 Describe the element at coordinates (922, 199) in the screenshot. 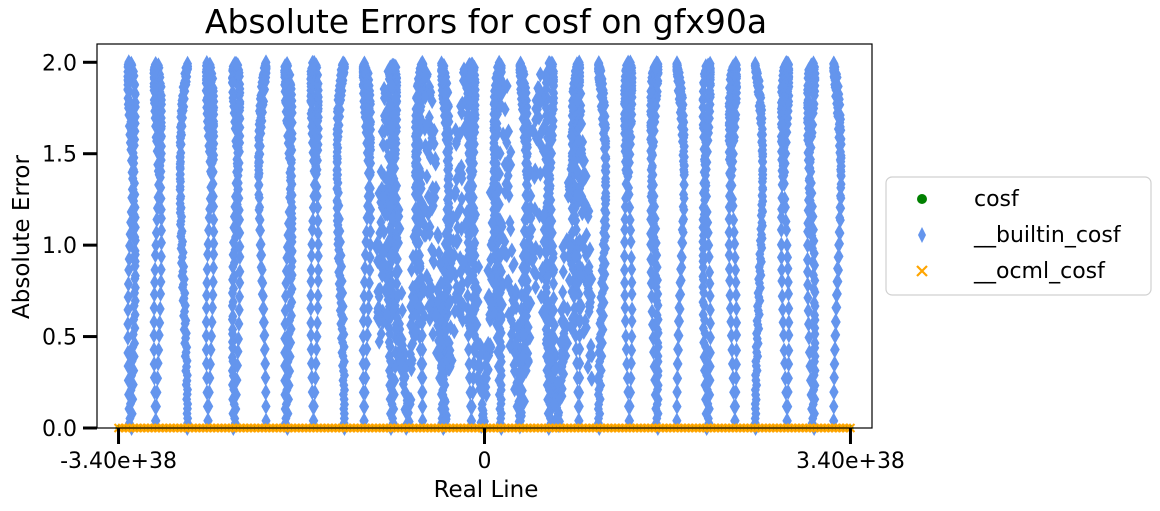

I see `legend-marker-cosf` at that location.